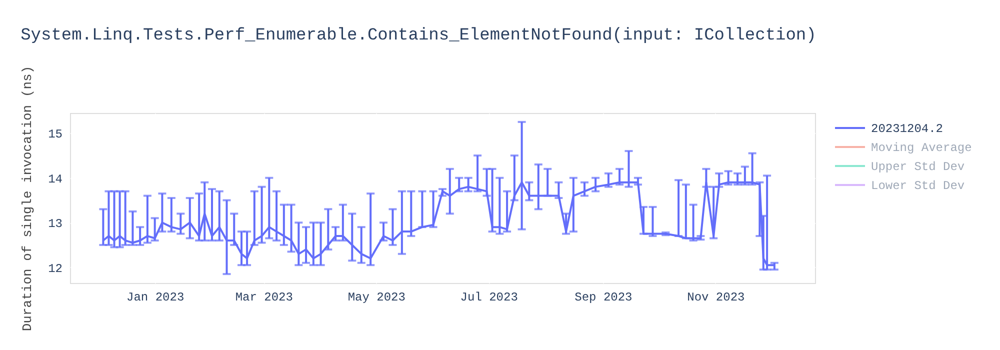 The image size is (1000, 350). I want to click on y-tick-label: 13, so click(55, 224).